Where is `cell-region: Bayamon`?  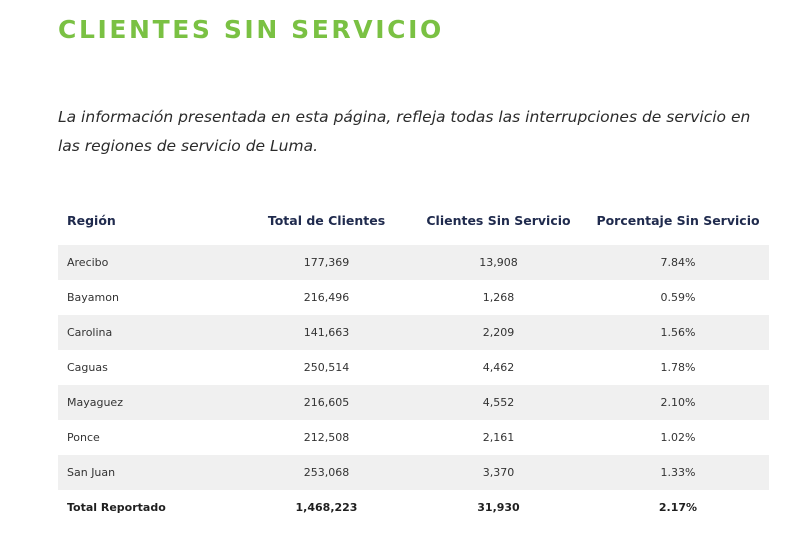
cell-region: Bayamon is located at coordinates (93, 297).